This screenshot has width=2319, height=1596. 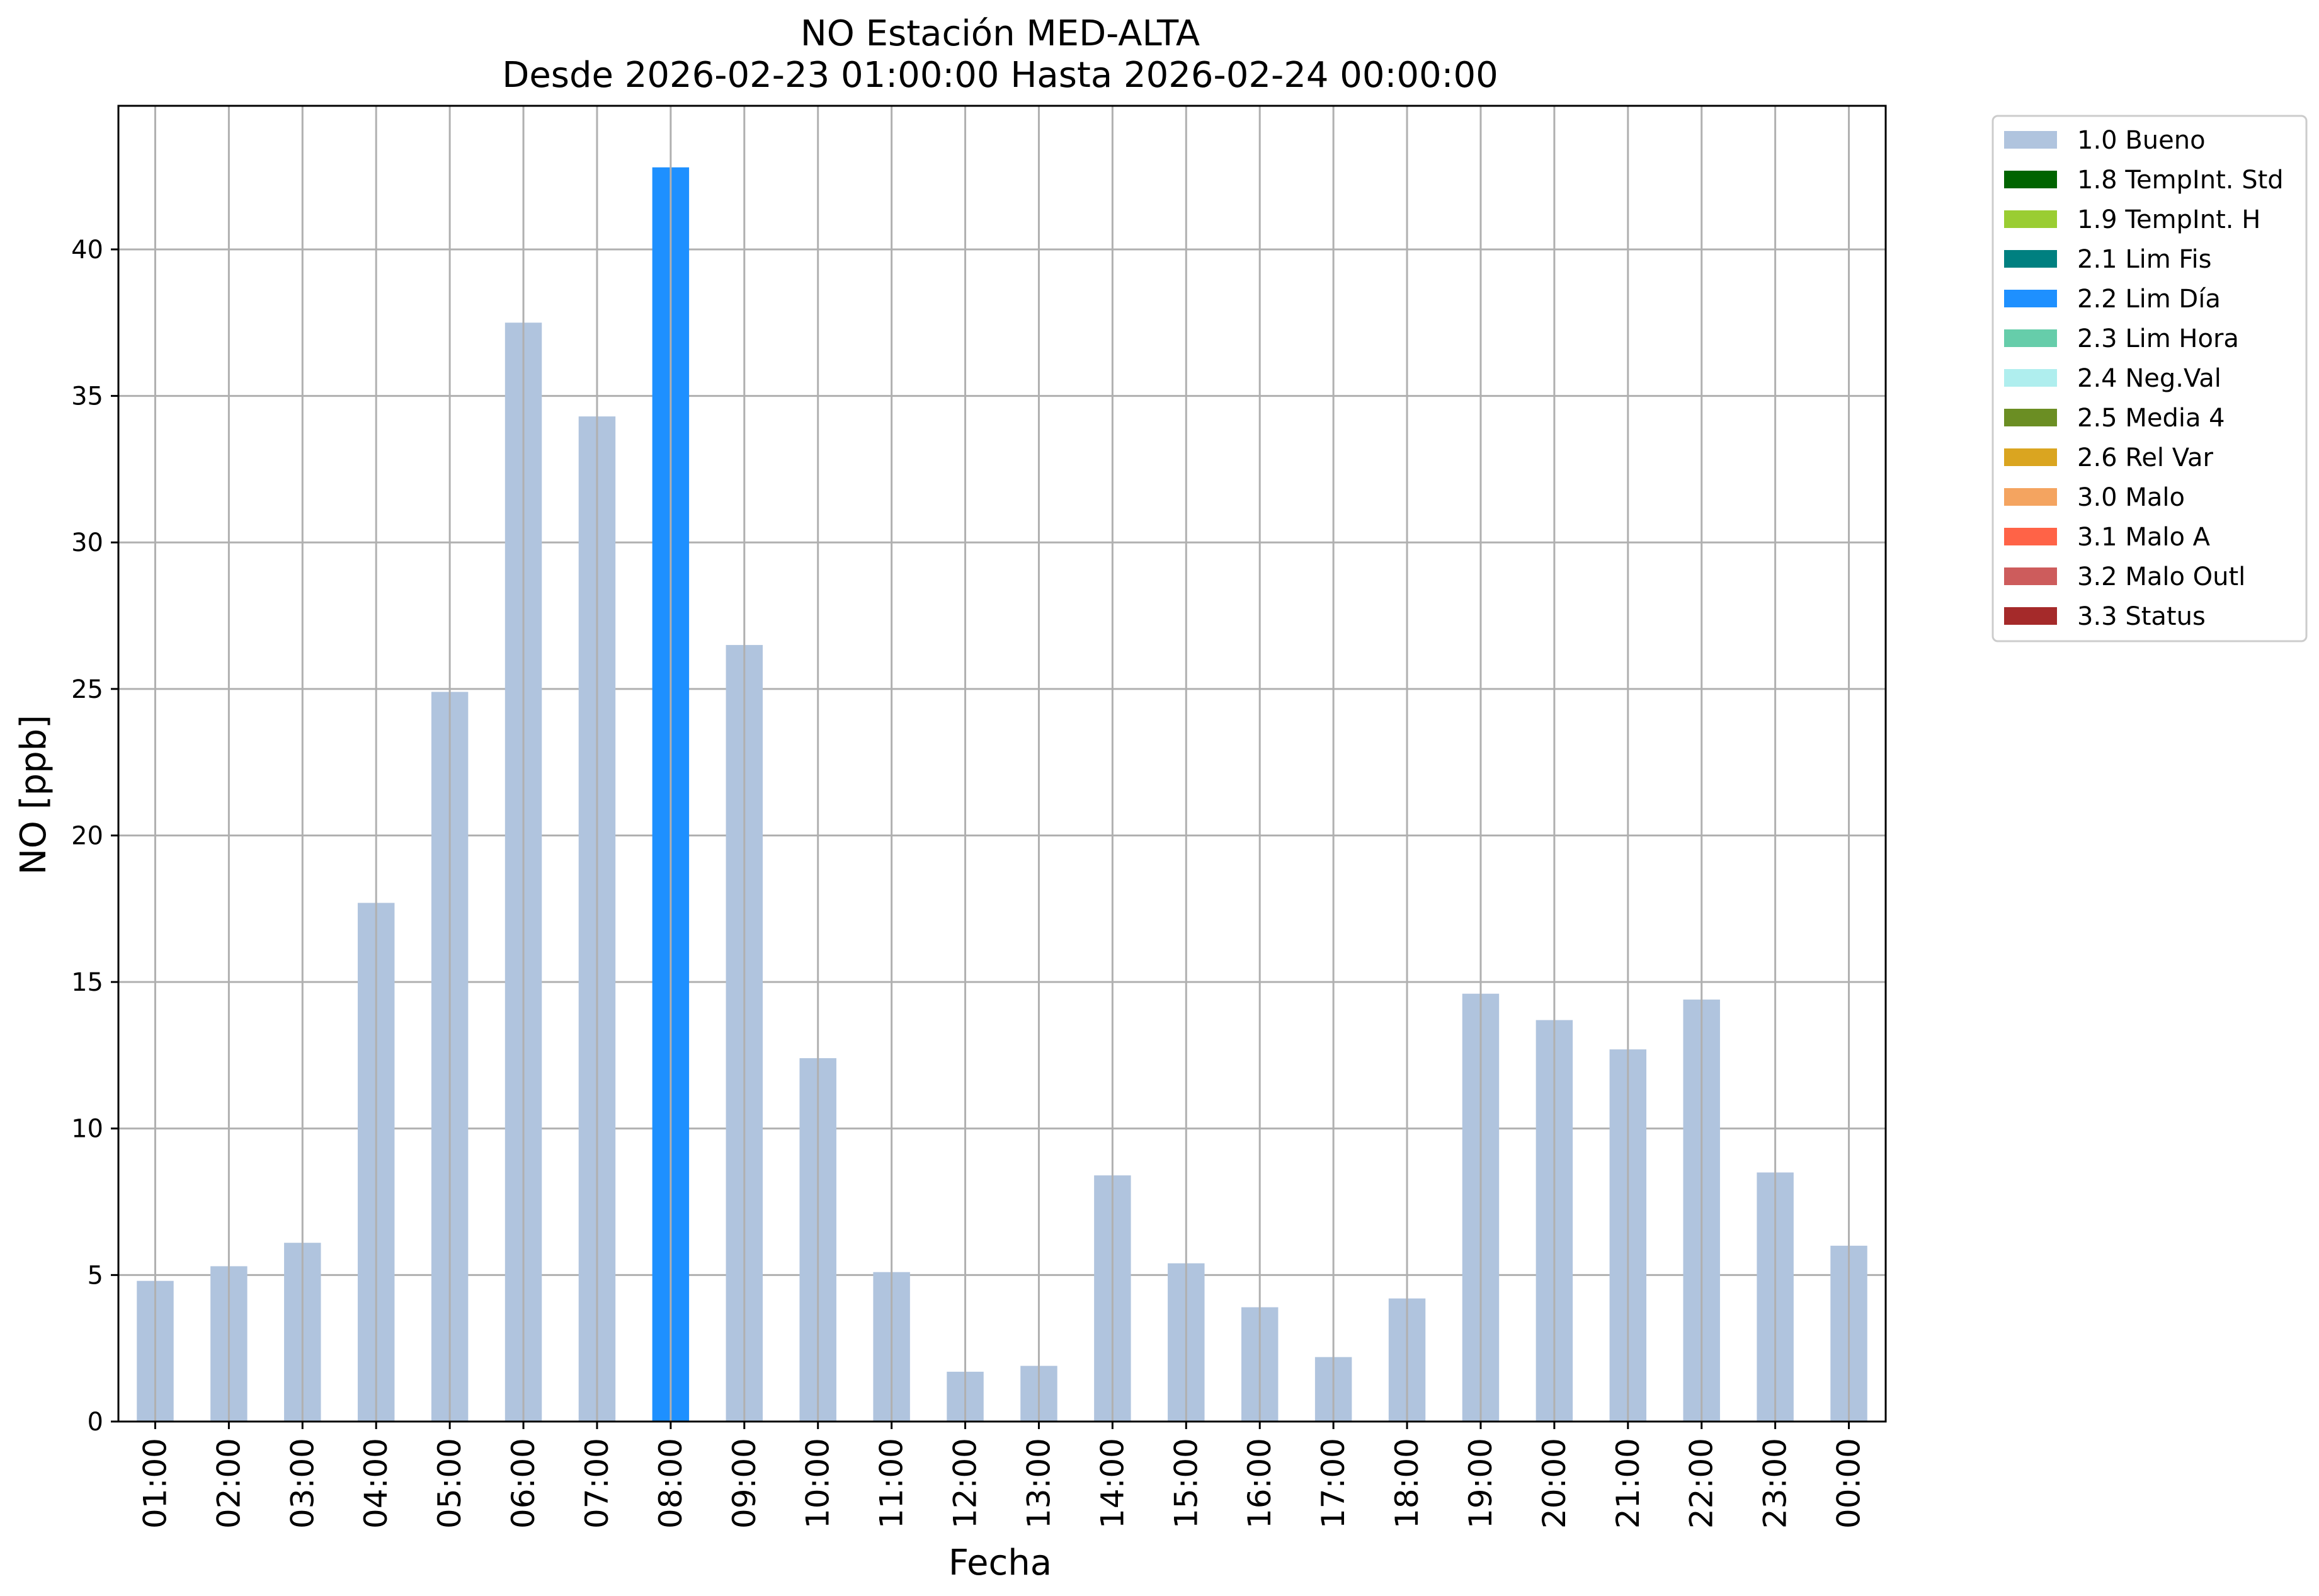 I want to click on x-tick-label-2200: 22:00, so click(x=1702, y=1483).